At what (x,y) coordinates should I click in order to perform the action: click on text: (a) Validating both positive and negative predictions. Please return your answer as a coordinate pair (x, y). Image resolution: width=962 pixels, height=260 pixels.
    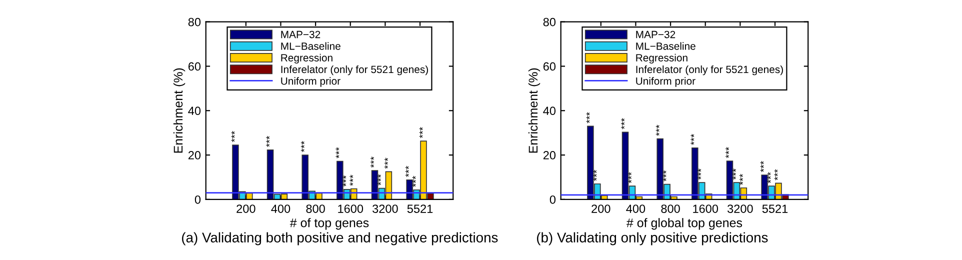
    Looking at the image, I should click on (340, 239).